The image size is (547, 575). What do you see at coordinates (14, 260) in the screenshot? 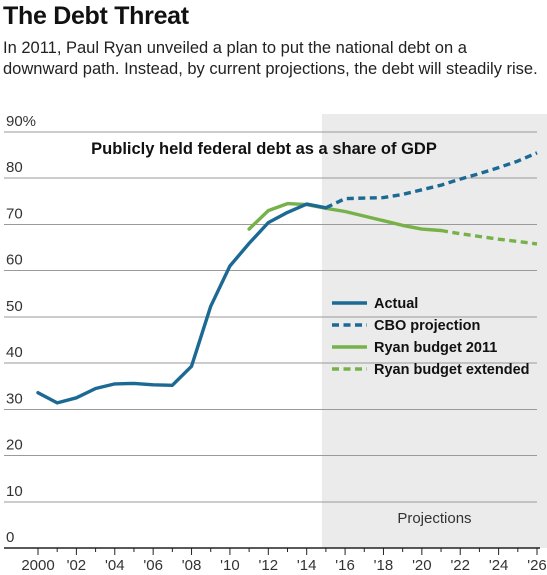
I see `y-tick-label: 60` at bounding box center [14, 260].